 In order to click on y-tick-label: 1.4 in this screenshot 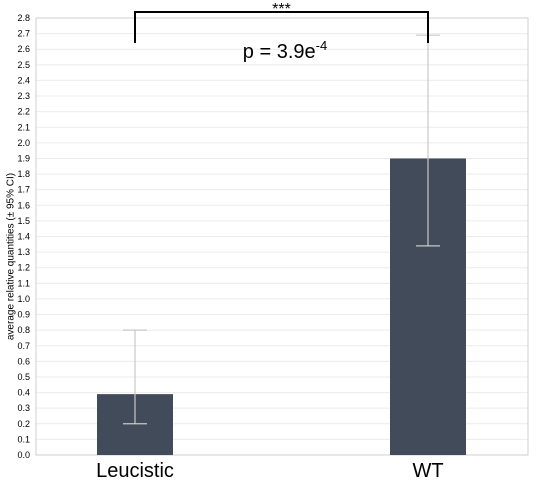, I will do `click(23, 237)`.